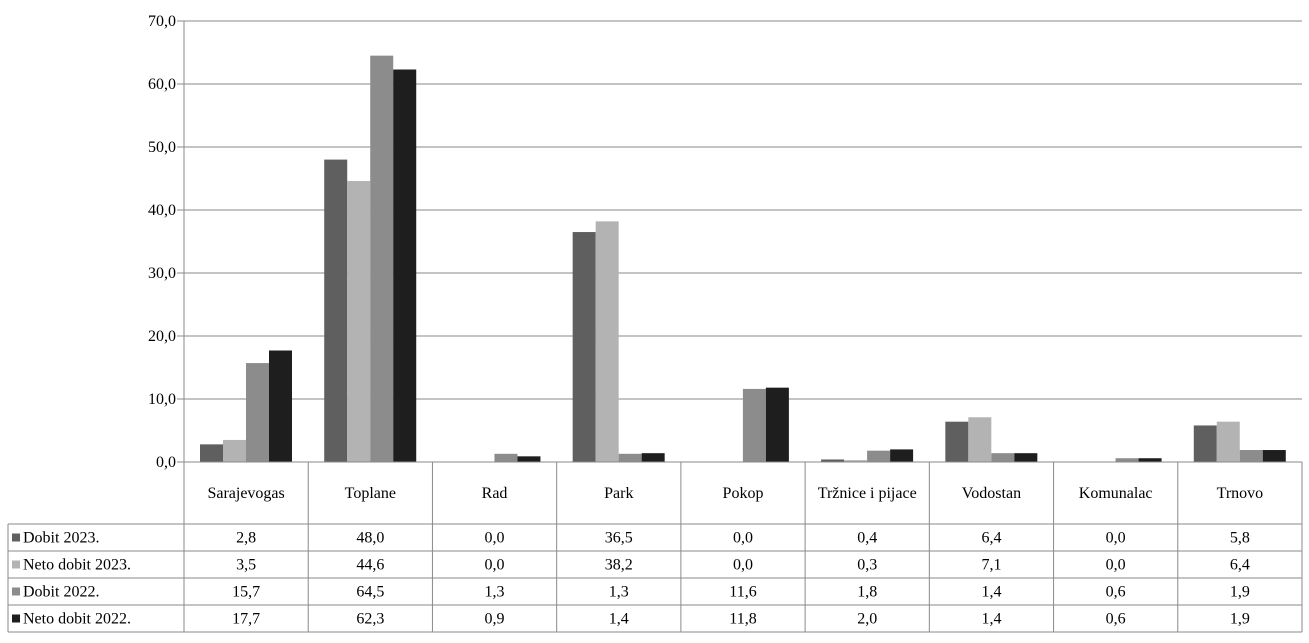 The height and width of the screenshot is (643, 1309). I want to click on category-label: Sarajevogas, so click(245, 493).